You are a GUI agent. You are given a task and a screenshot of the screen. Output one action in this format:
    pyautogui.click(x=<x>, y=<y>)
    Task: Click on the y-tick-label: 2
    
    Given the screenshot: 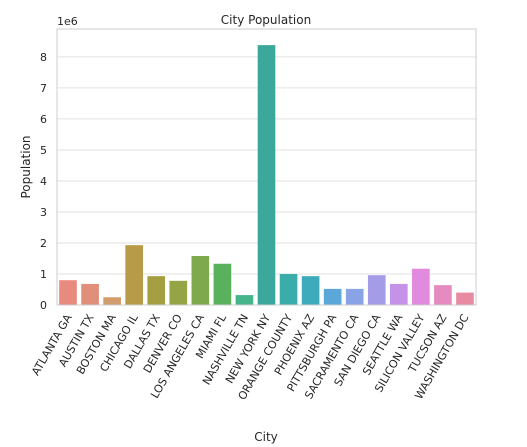 What is the action you would take?
    pyautogui.click(x=43, y=243)
    